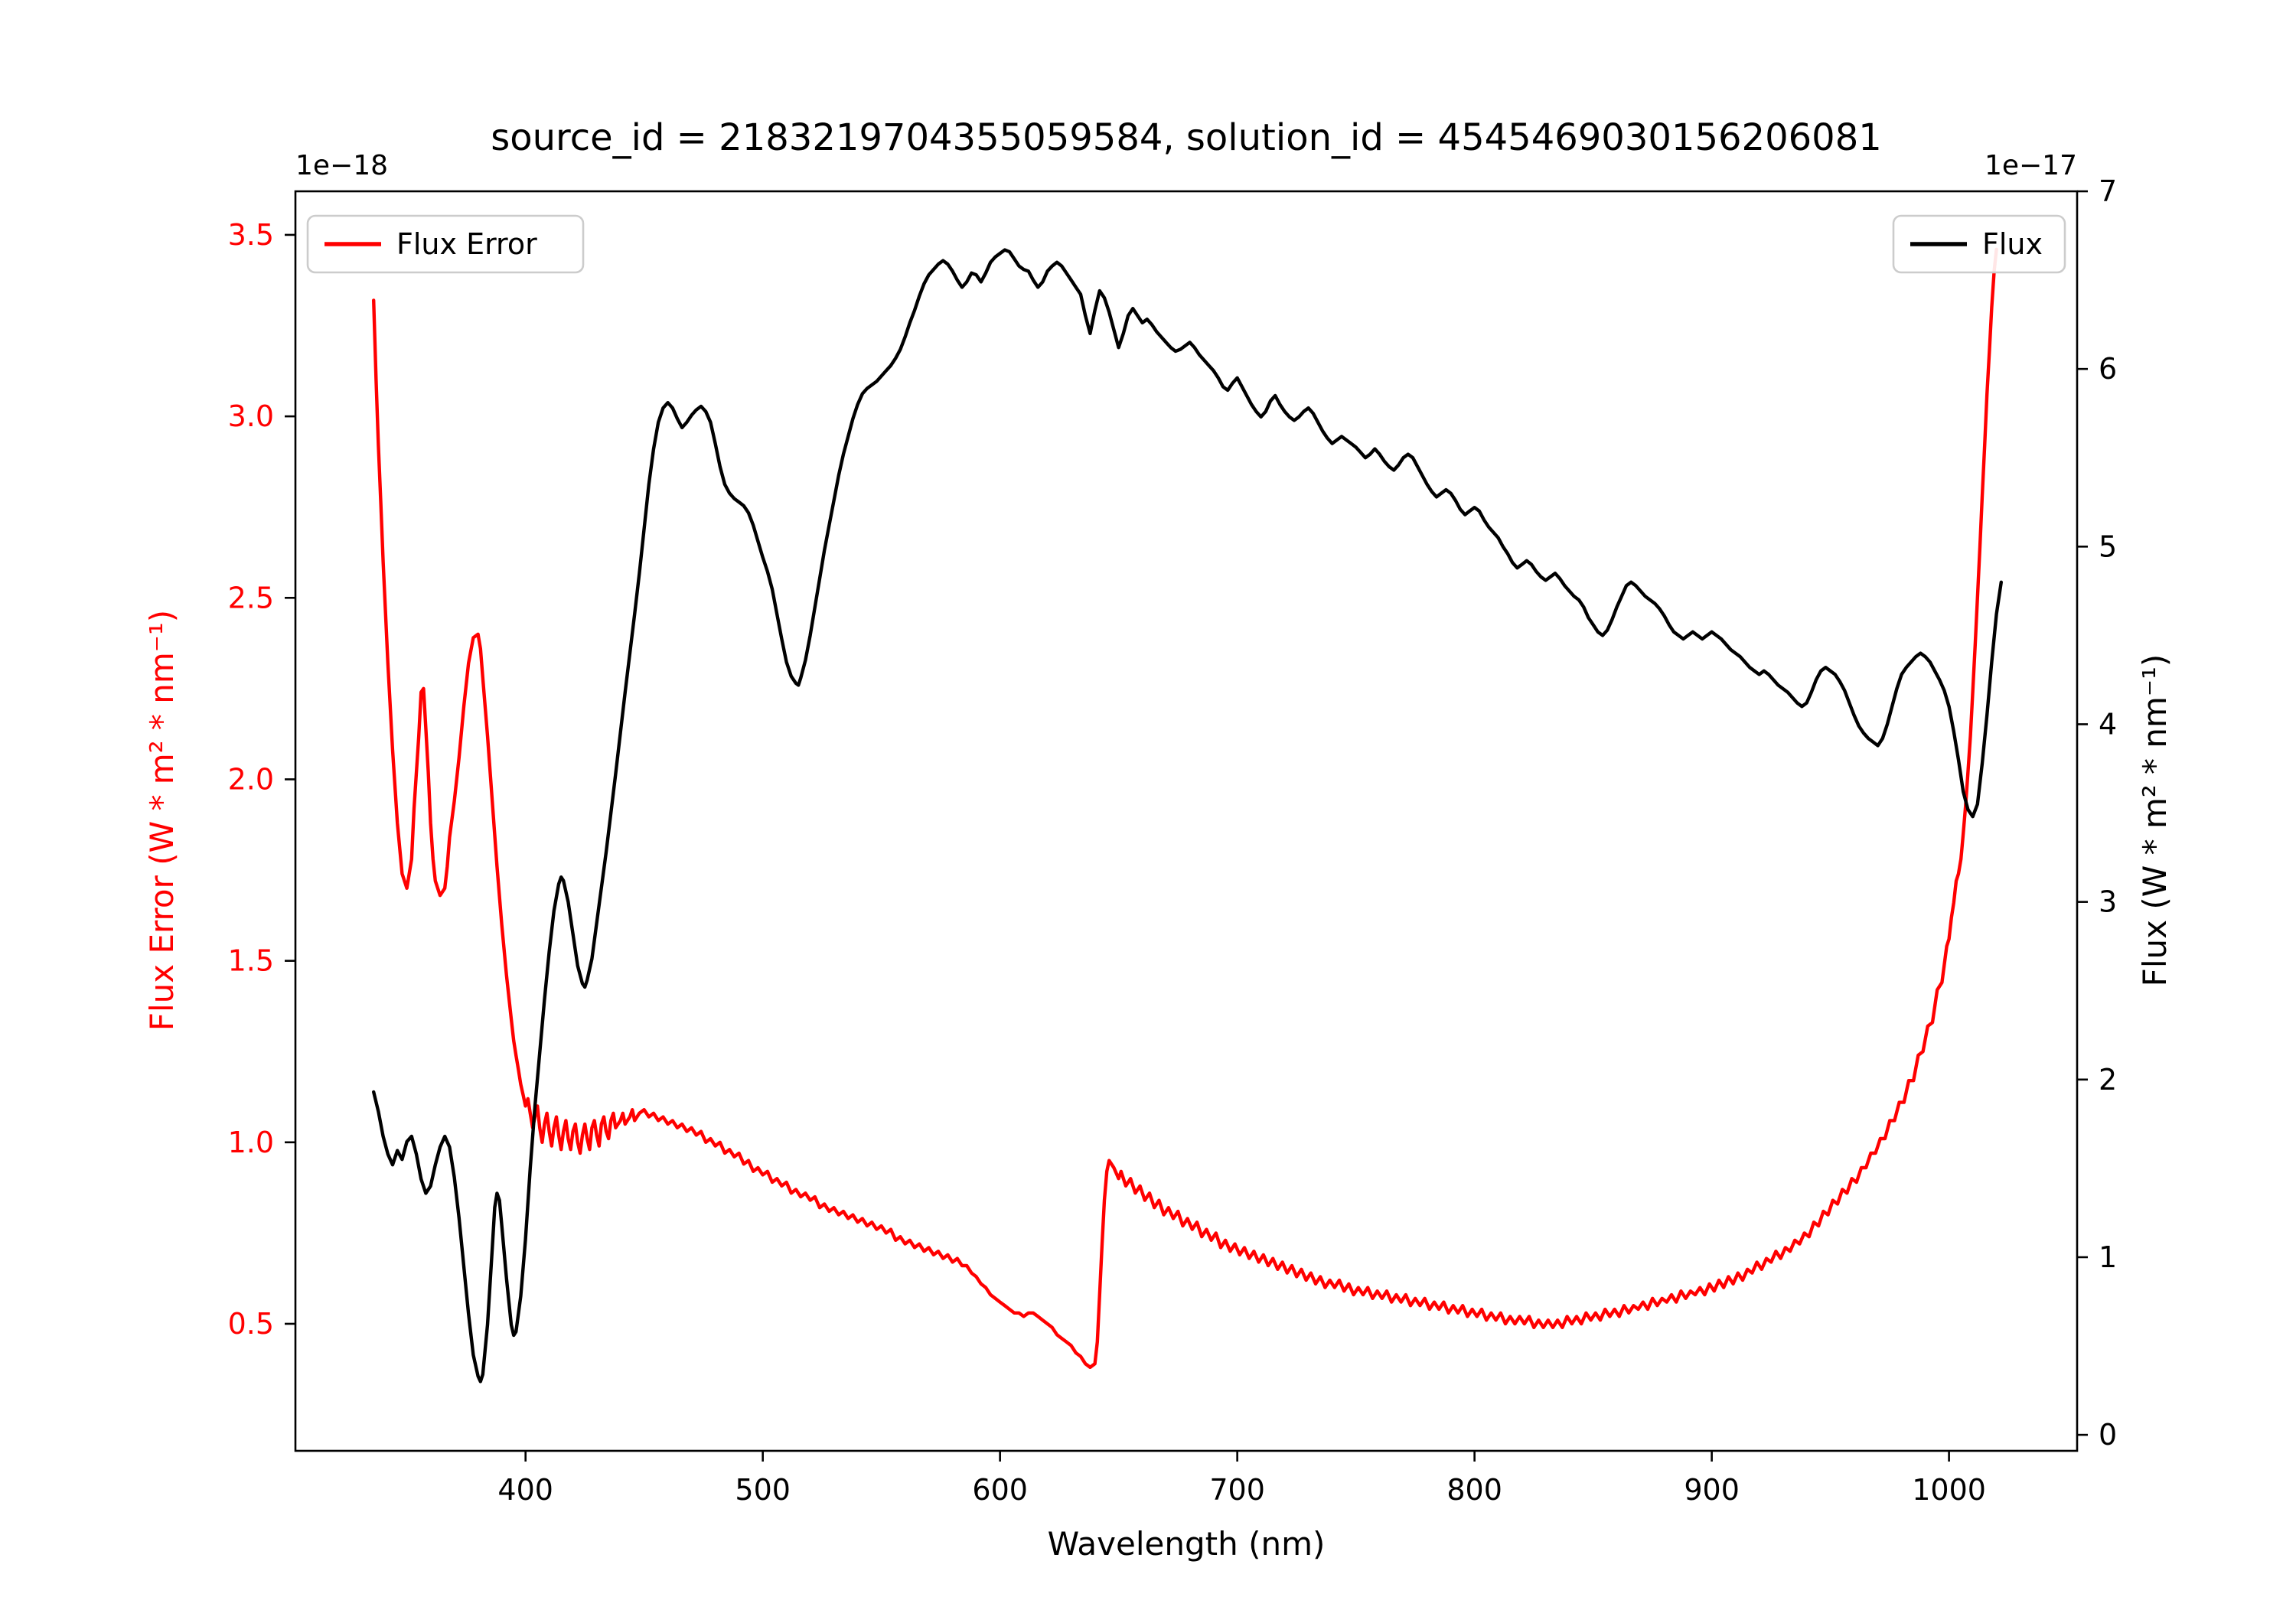  Describe the element at coordinates (2108, 369) in the screenshot. I see `right-y-tick-label: 6` at that location.